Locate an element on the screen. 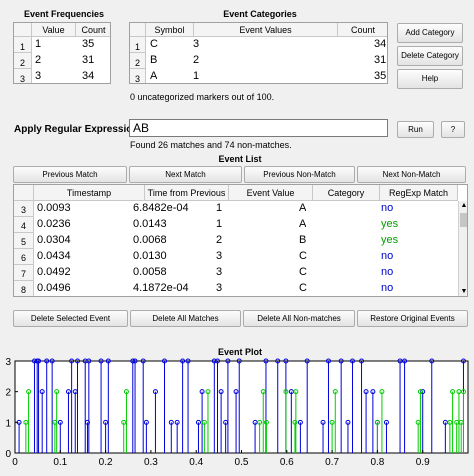 The width and height of the screenshot is (474, 476). timestamp-cell: 0.0492 is located at coordinates (54, 272).